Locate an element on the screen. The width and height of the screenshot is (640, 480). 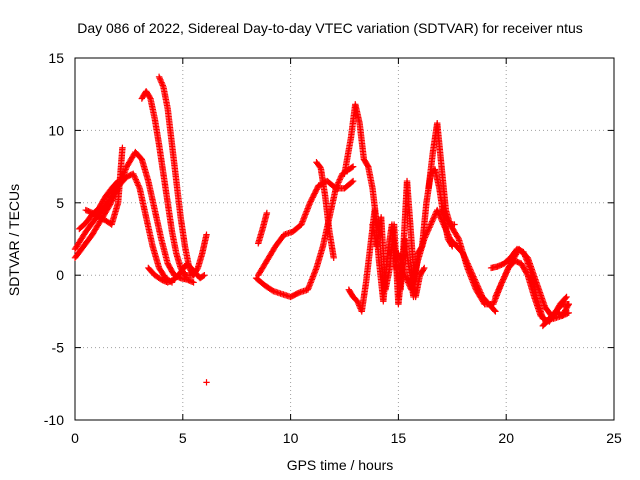
x-tick-label: 15 is located at coordinates (399, 438).